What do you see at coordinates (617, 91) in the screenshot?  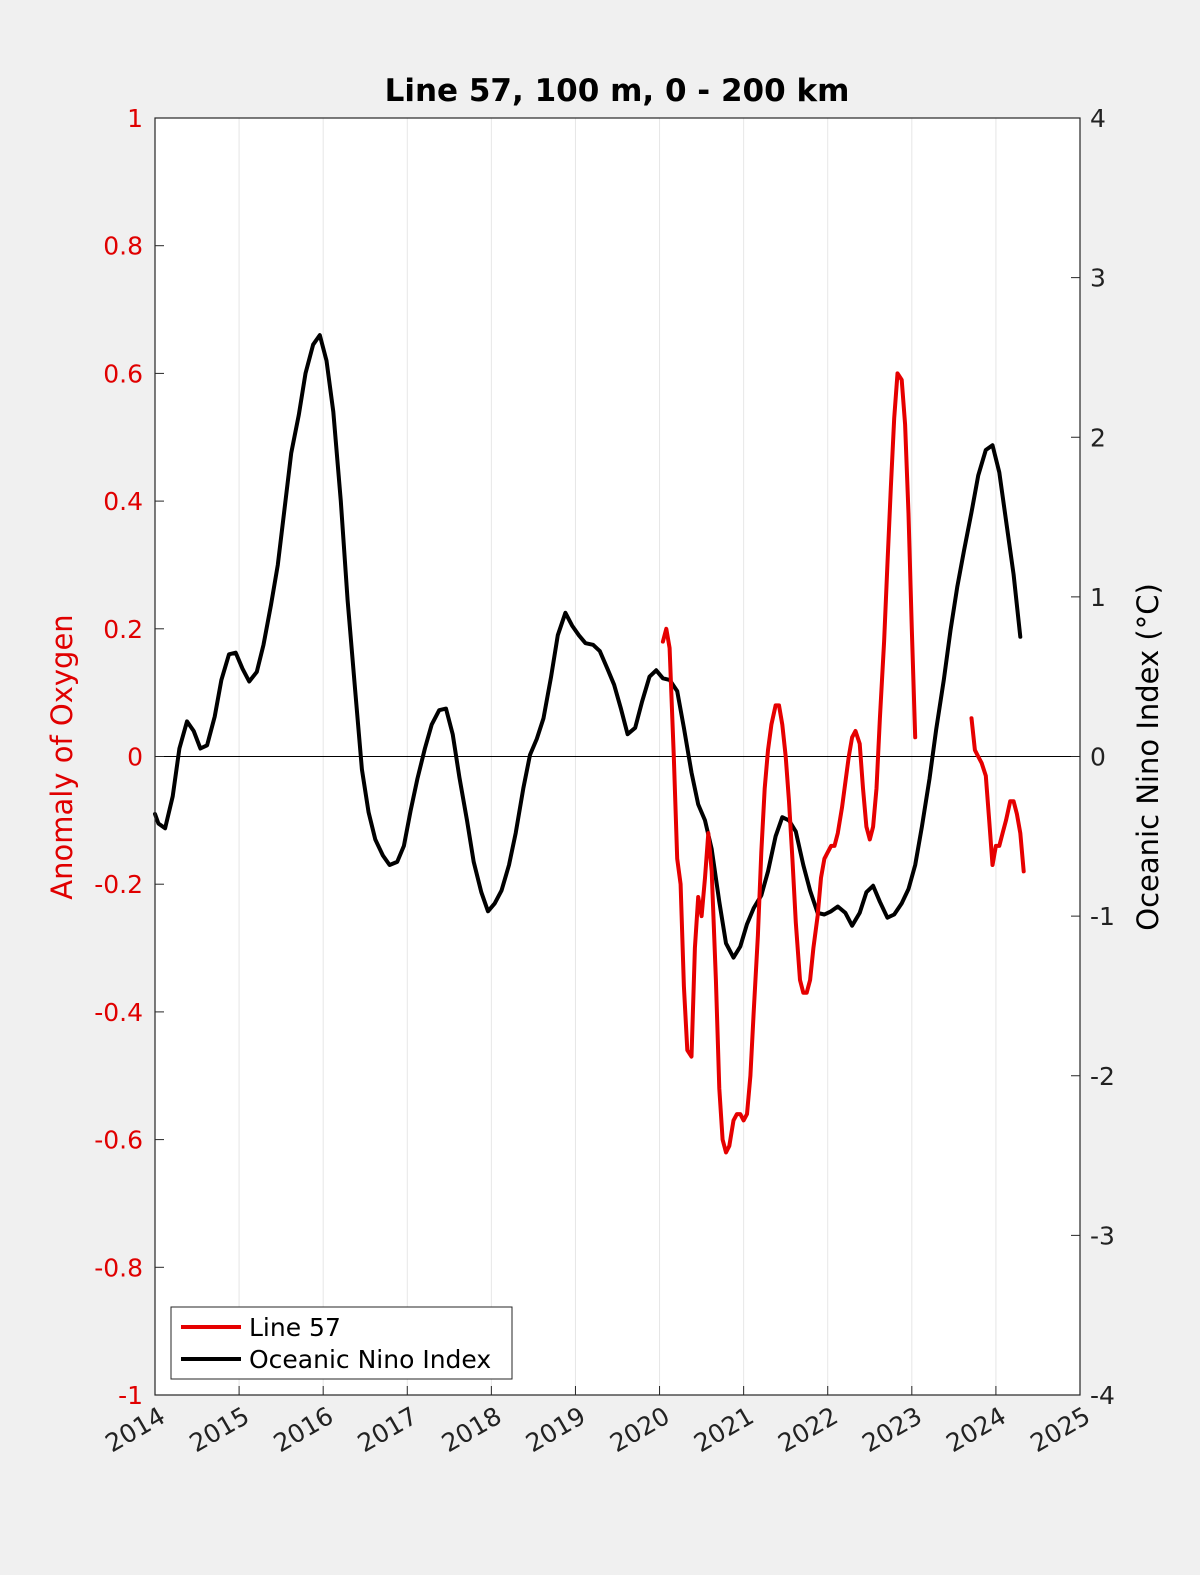 I see `chart-title: Line 57, 100 m, 0 - 200 km` at bounding box center [617, 91].